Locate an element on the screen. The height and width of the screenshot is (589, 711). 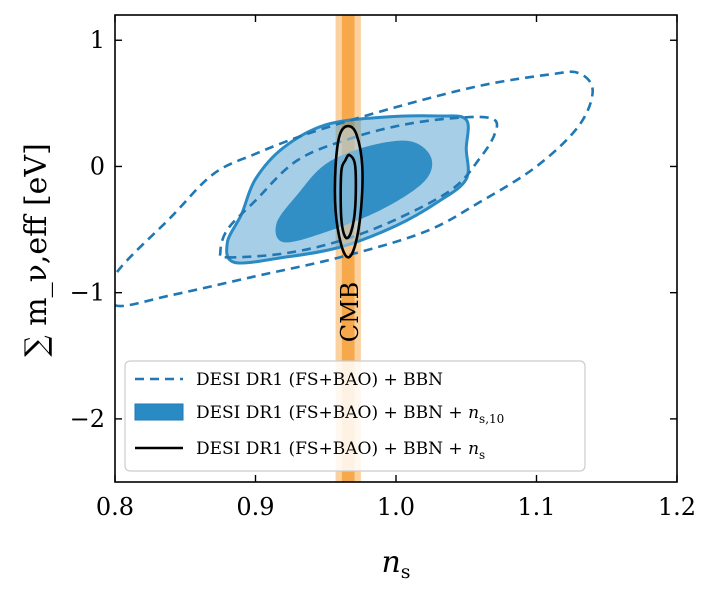
y-tick-label: 1 is located at coordinates (97, 40).